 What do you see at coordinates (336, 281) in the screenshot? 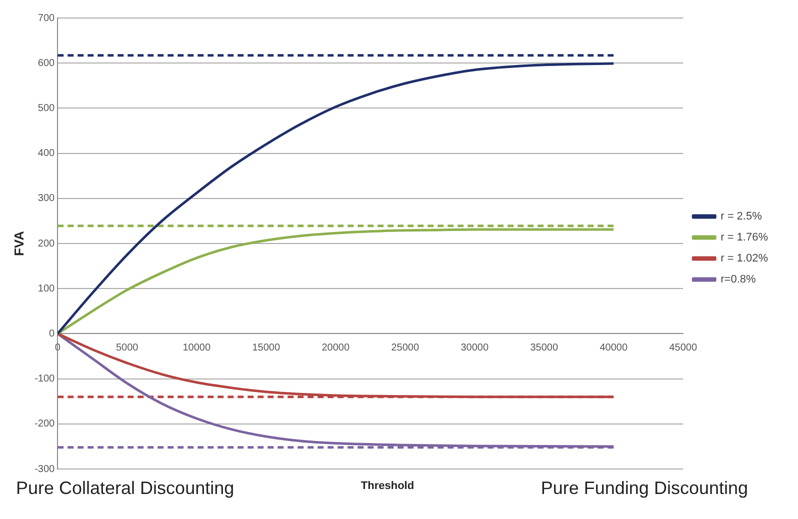
I see `line-series` at bounding box center [336, 281].